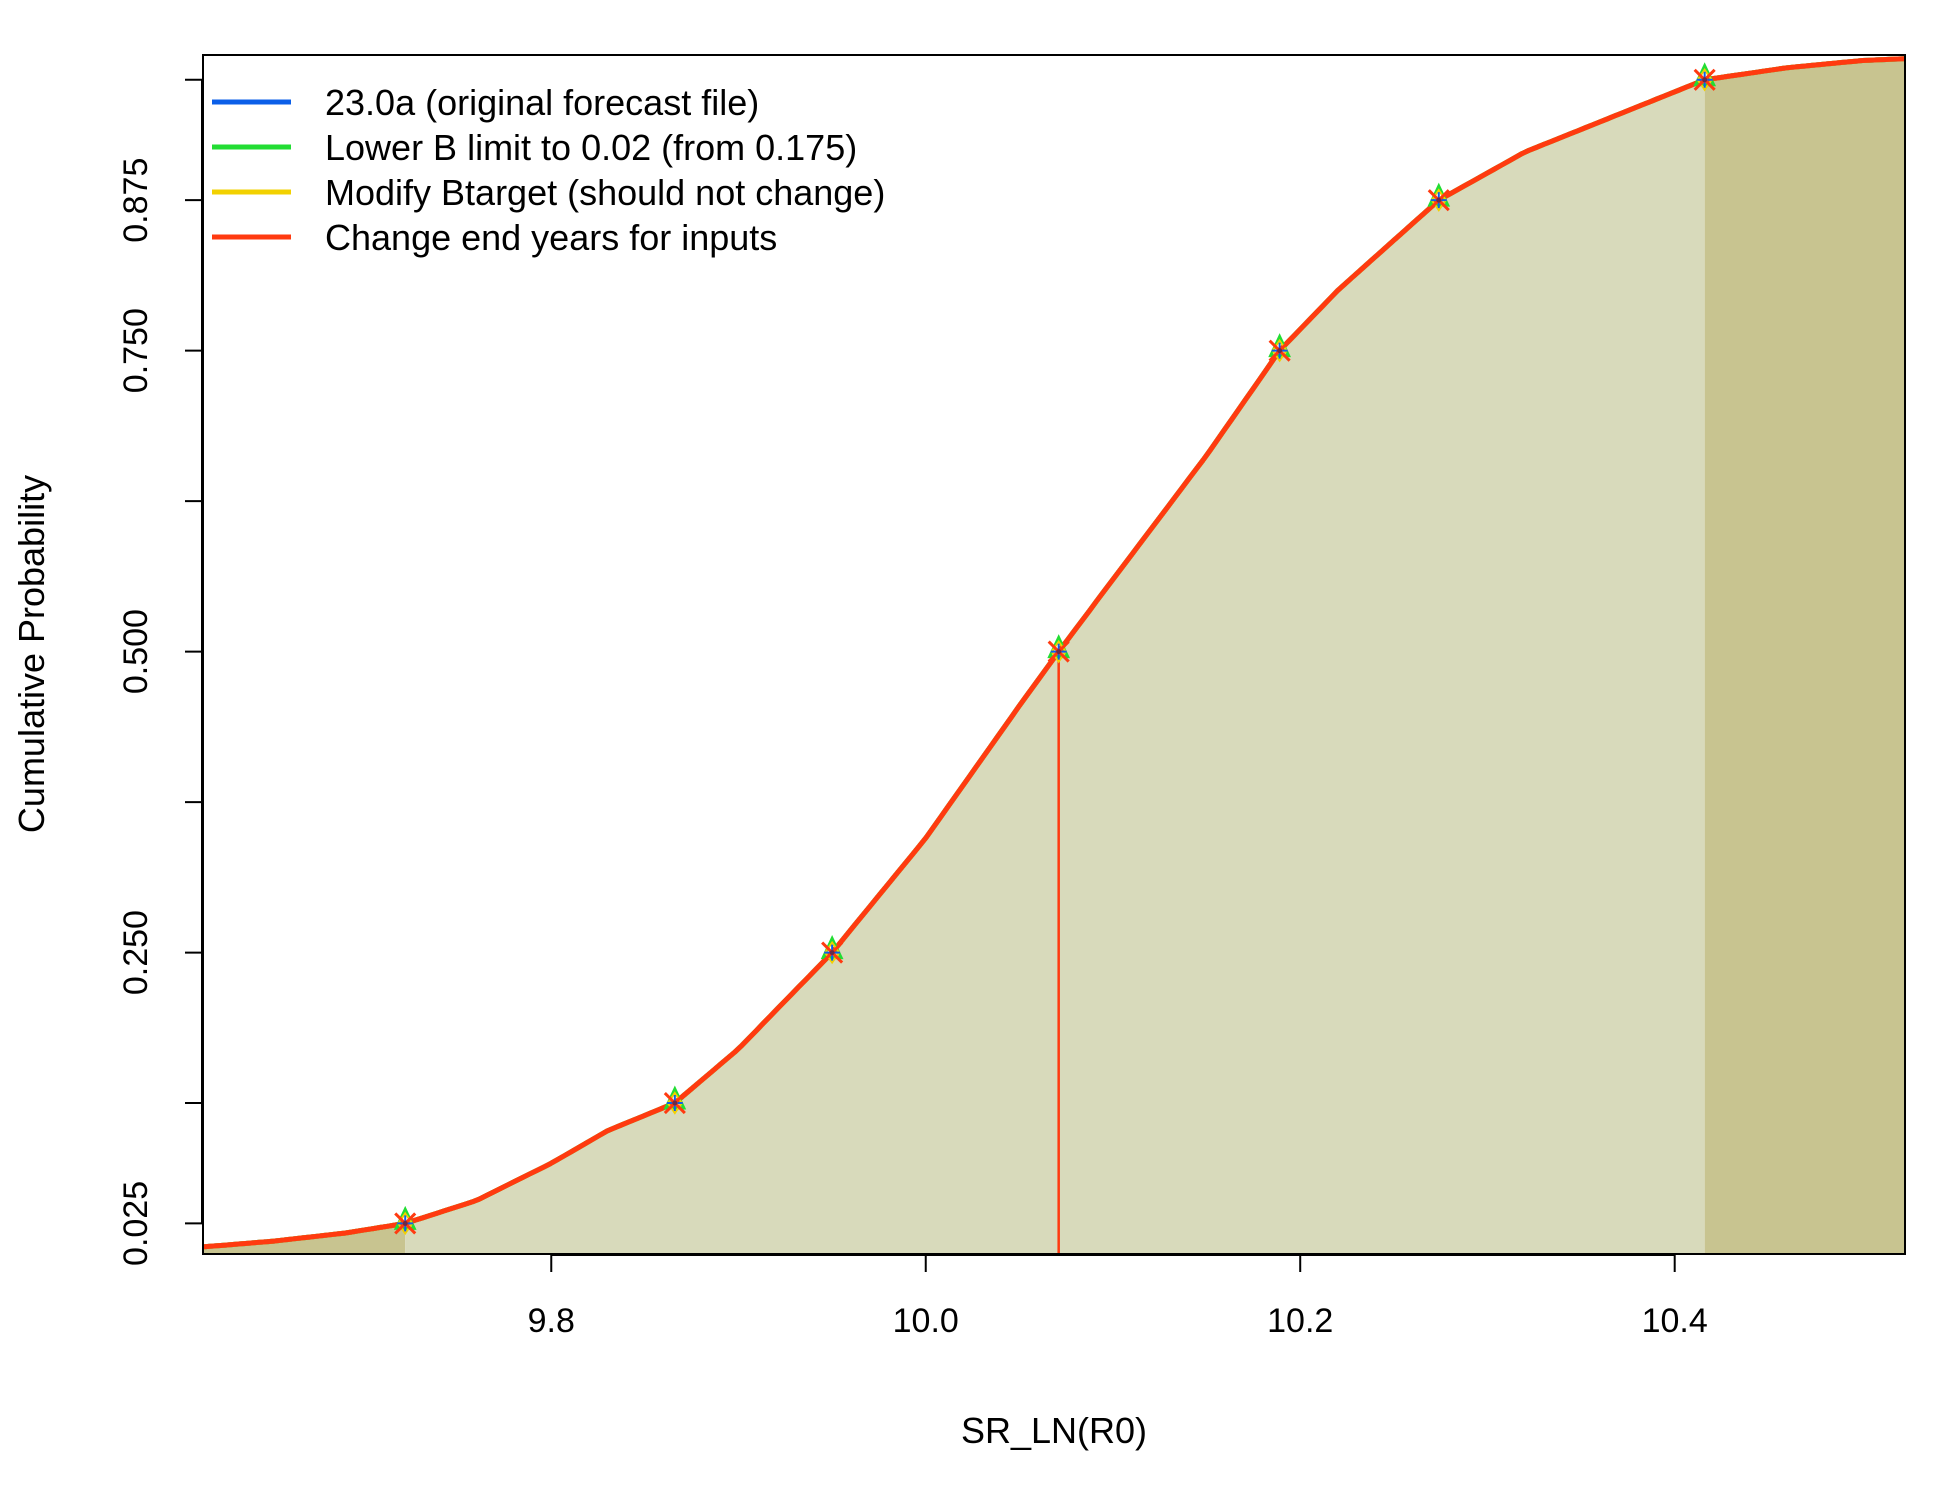 The height and width of the screenshot is (1500, 1950). I want to click on x-tick-label: 10.0, so click(926, 1321).